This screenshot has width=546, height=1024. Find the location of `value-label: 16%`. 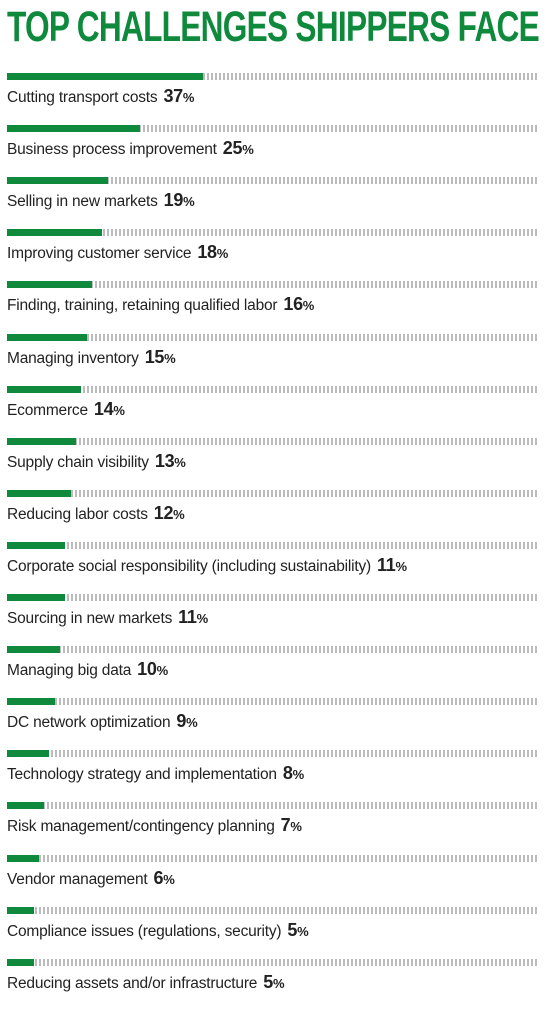

value-label: 16% is located at coordinates (299, 304).